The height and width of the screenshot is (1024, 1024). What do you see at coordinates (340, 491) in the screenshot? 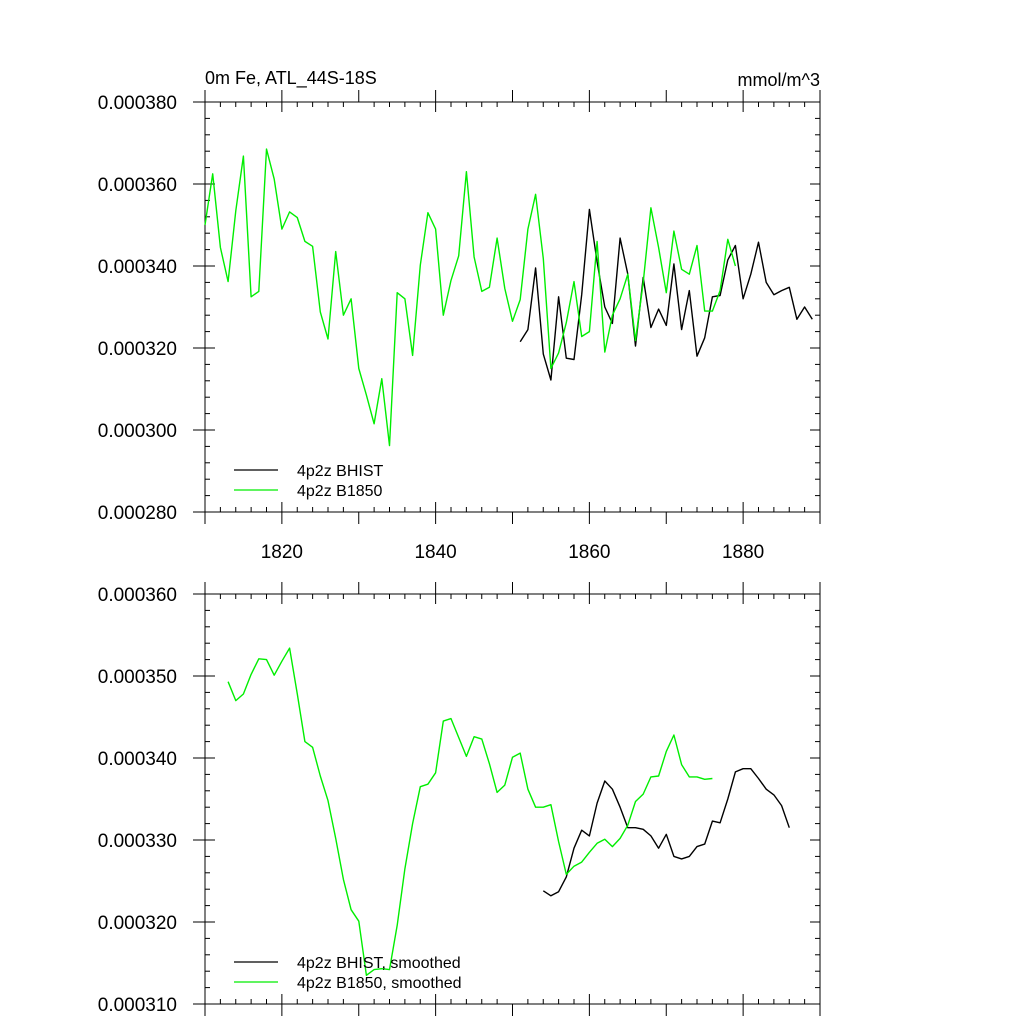
I see `top-legend-label-b1850: 4p2z B1850` at bounding box center [340, 491].